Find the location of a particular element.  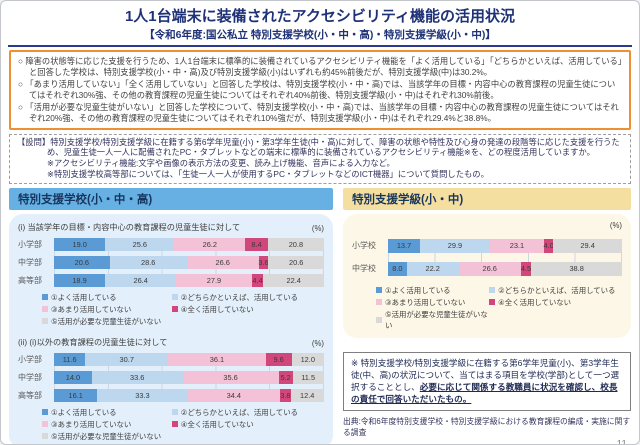

bar-segment: 33.6 is located at coordinates (137, 377).